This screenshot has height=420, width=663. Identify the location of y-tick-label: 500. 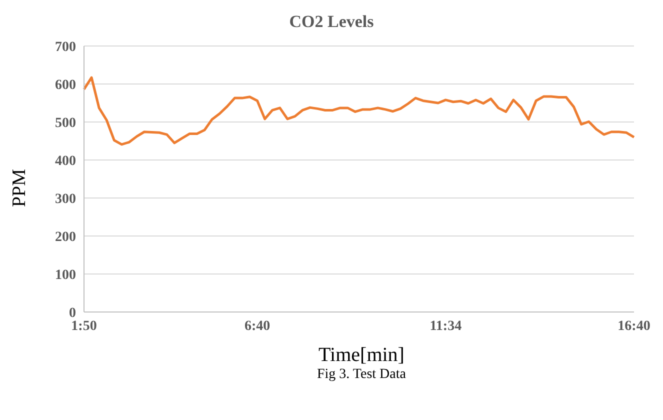
(65, 123).